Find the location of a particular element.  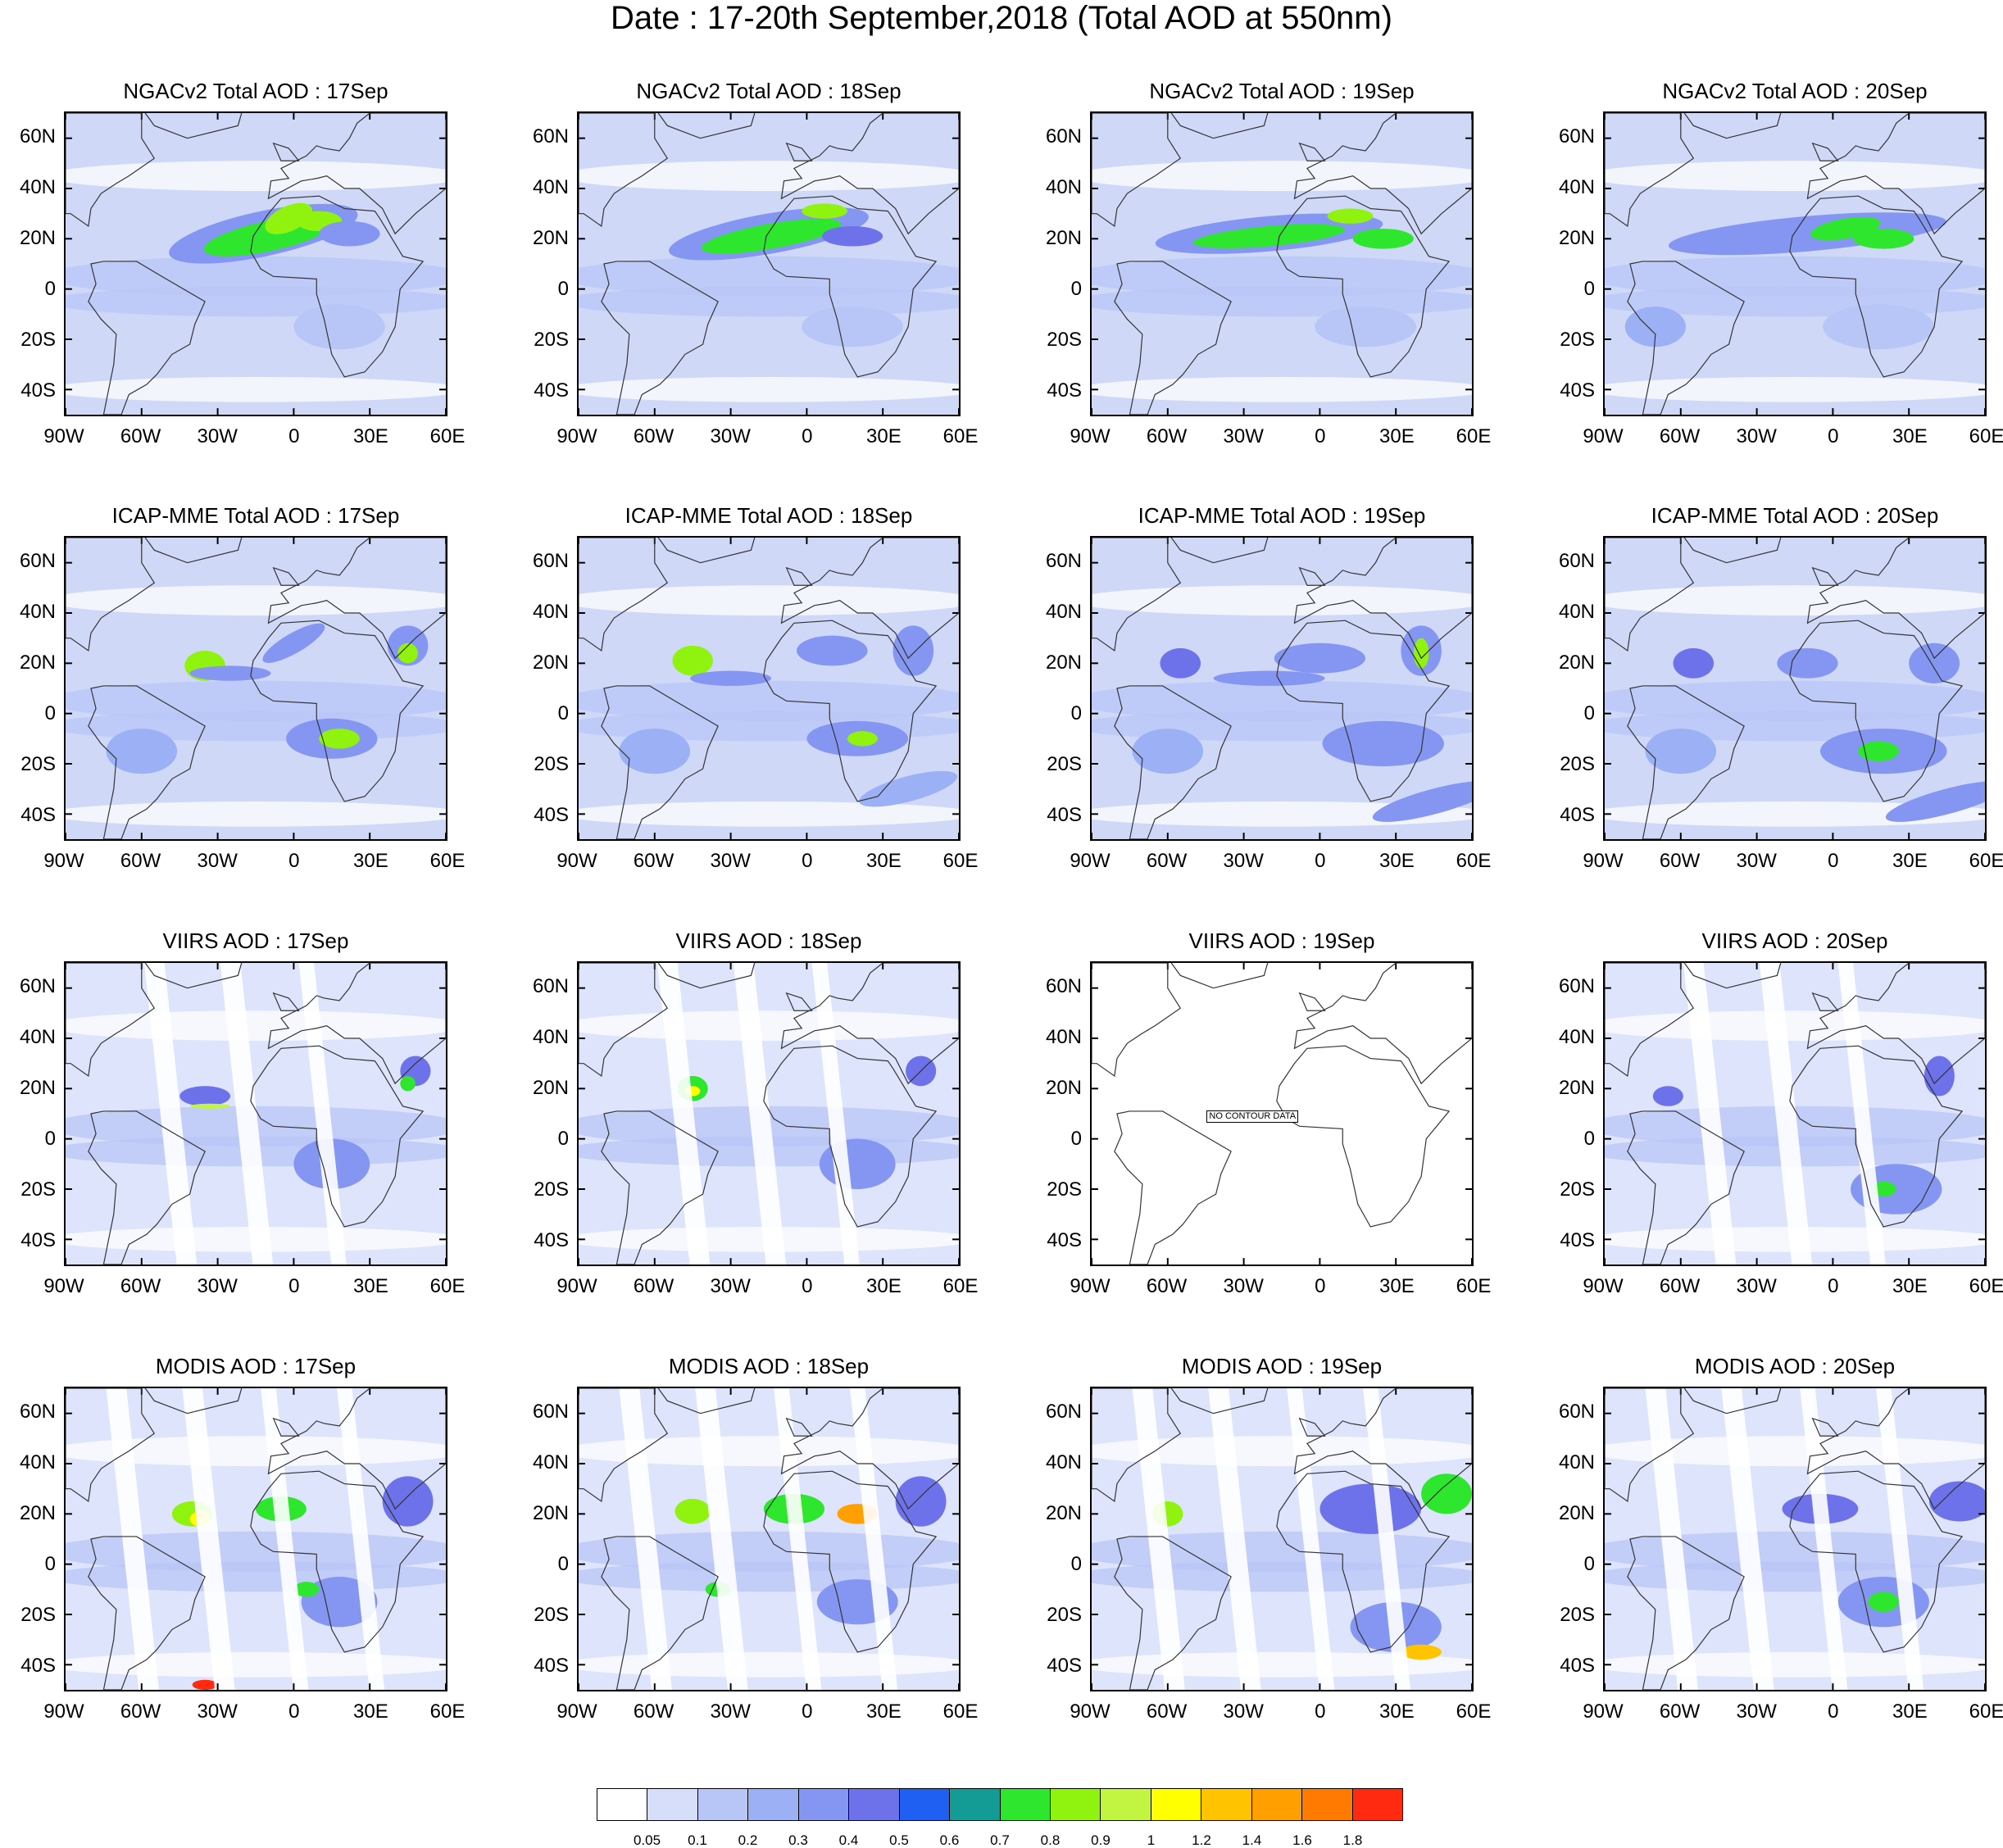

colorbar-tick-label: 0.5 is located at coordinates (899, 1840).